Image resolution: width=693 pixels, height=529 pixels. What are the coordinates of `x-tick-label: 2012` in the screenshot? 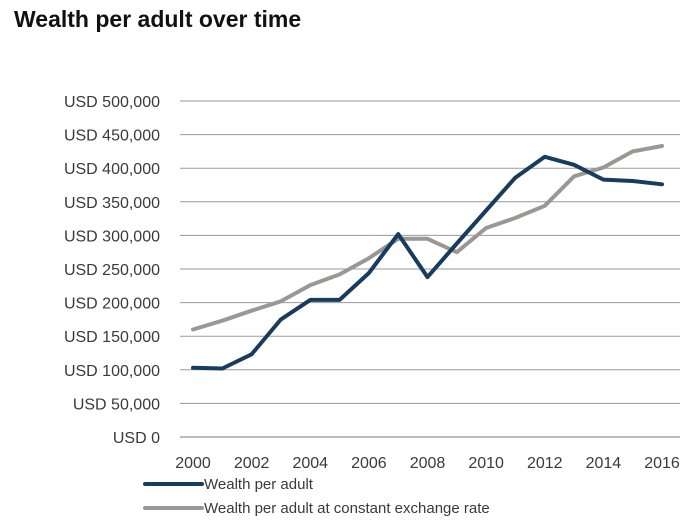 It's located at (545, 463).